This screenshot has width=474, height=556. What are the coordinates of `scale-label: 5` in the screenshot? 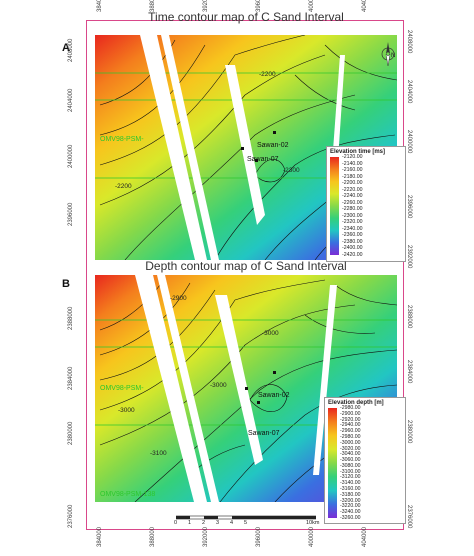 It's located at (246, 523).